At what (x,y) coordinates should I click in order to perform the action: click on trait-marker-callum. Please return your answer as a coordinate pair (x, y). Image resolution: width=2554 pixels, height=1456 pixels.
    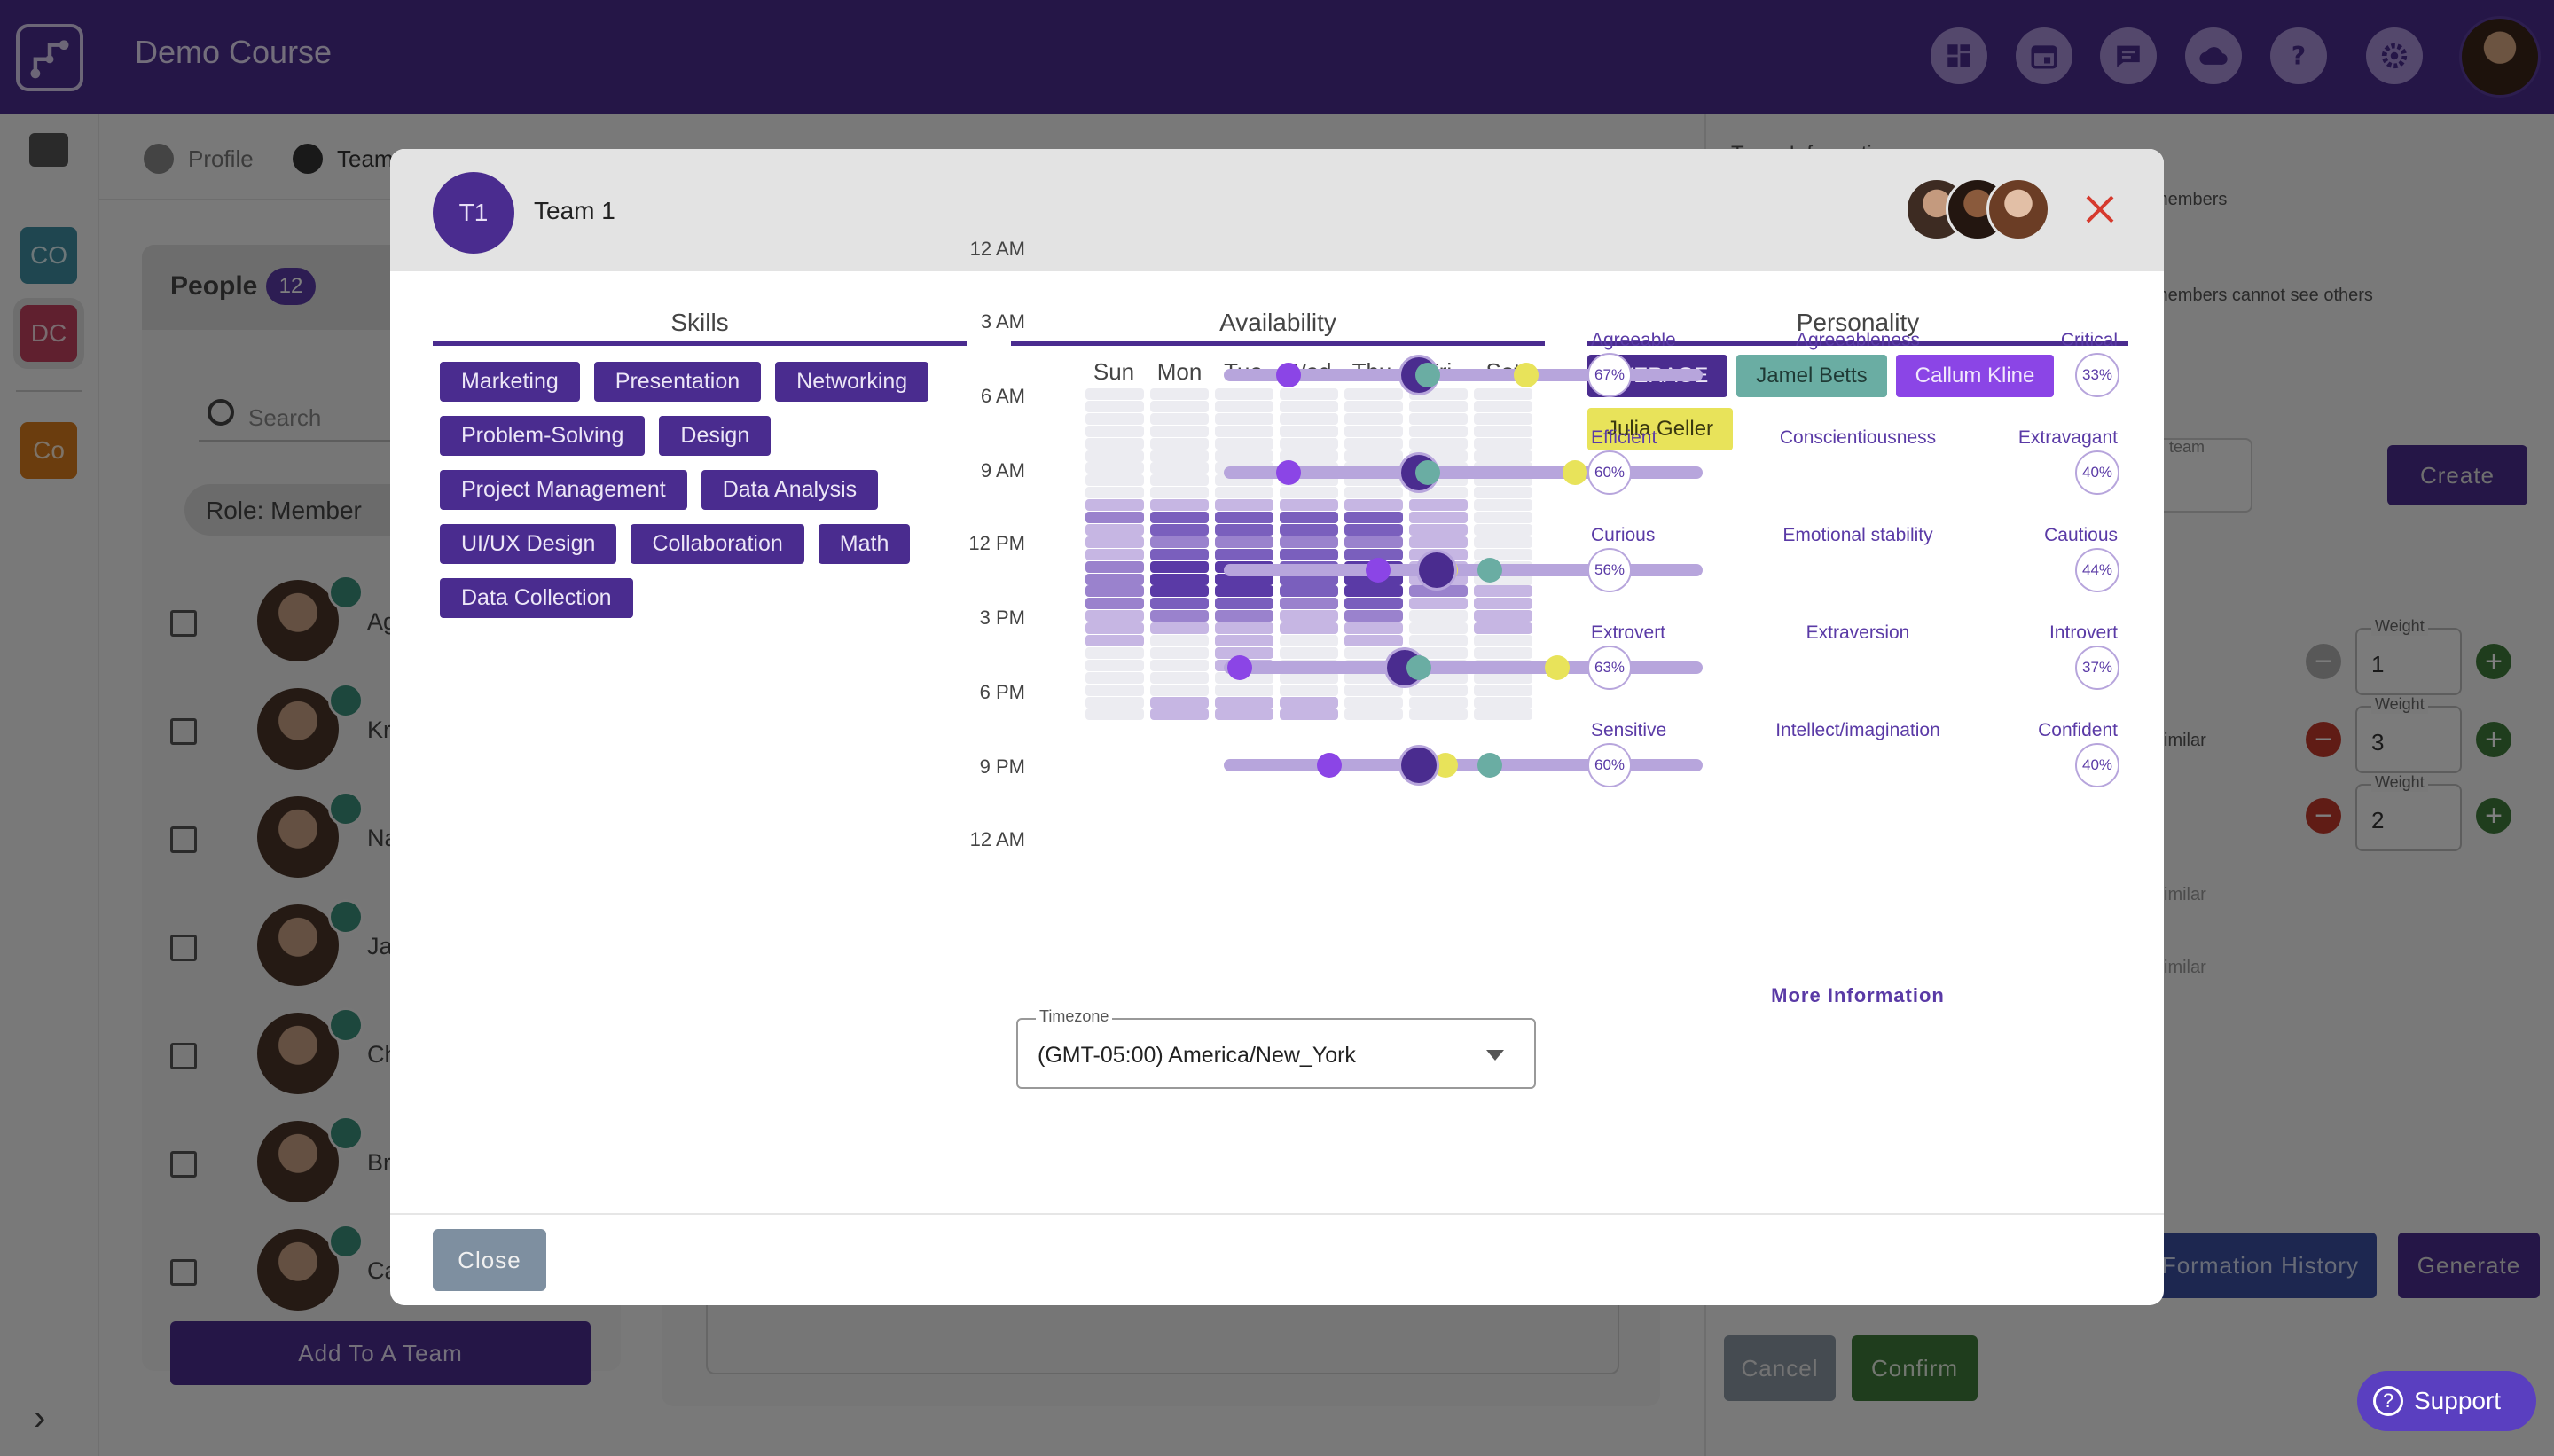
    Looking at the image, I should click on (1239, 667).